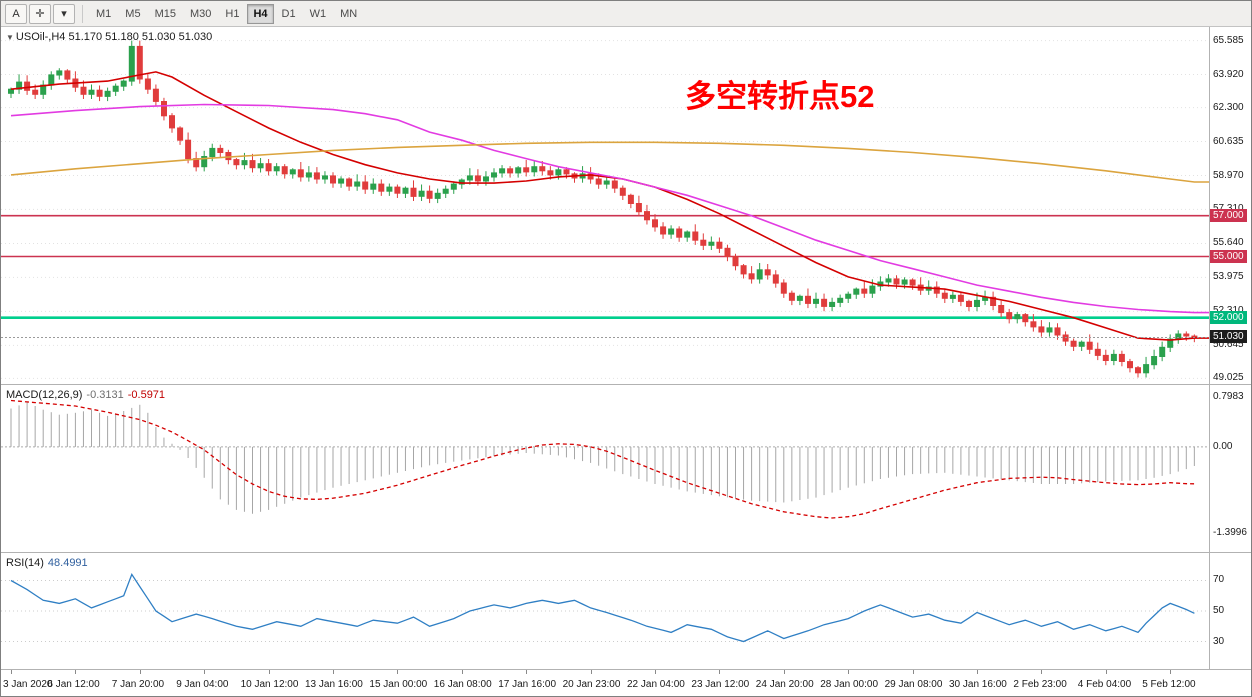 The image size is (1252, 697). I want to click on price-tag-57.000: 57.000, so click(1228, 215).